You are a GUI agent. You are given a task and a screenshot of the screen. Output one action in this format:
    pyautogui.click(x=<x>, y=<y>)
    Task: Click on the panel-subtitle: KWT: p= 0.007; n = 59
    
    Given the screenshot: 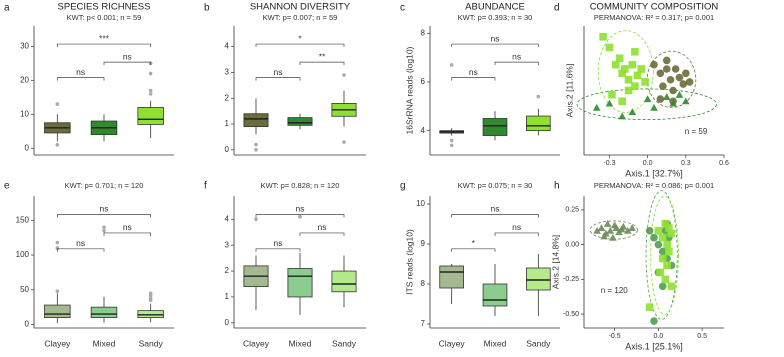 What is the action you would take?
    pyautogui.click(x=300, y=17)
    